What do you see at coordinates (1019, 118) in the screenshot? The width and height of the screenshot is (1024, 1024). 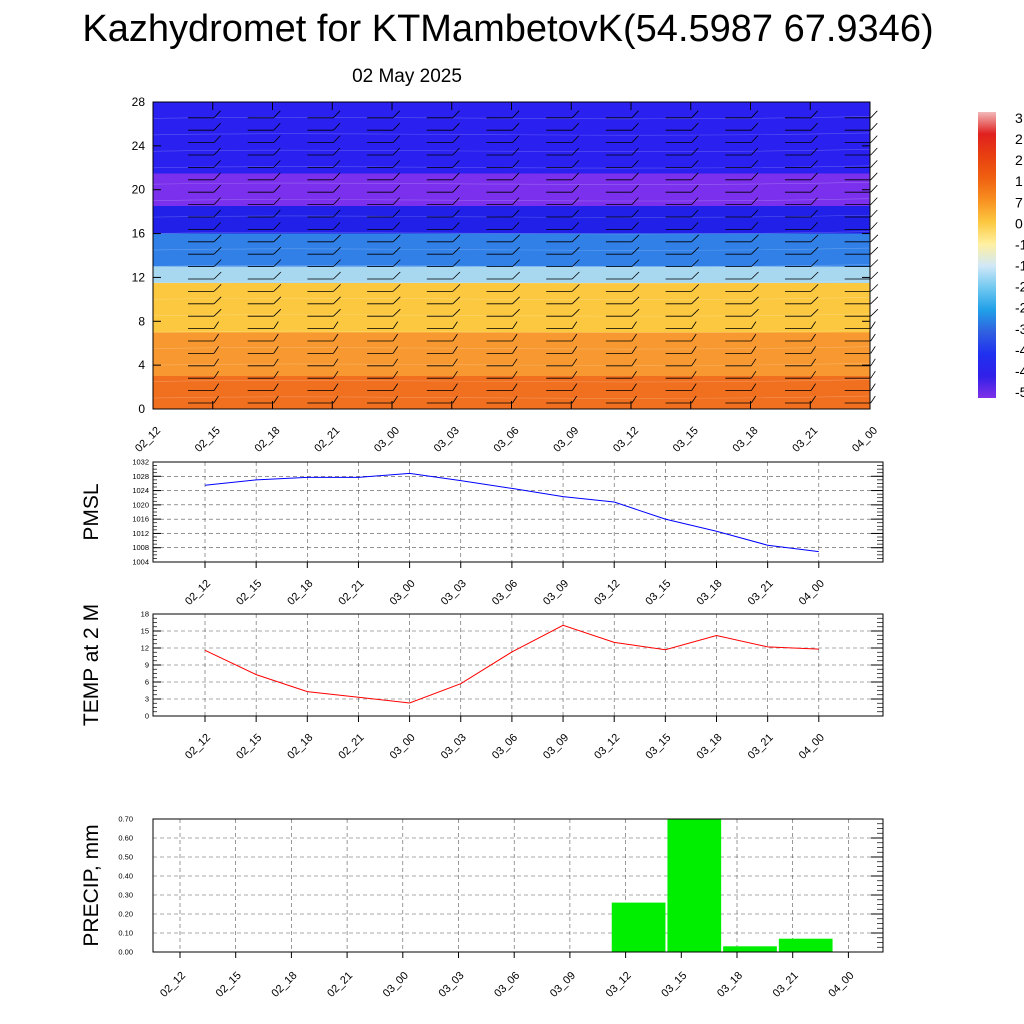 I see `colorbar-label: 3` at bounding box center [1019, 118].